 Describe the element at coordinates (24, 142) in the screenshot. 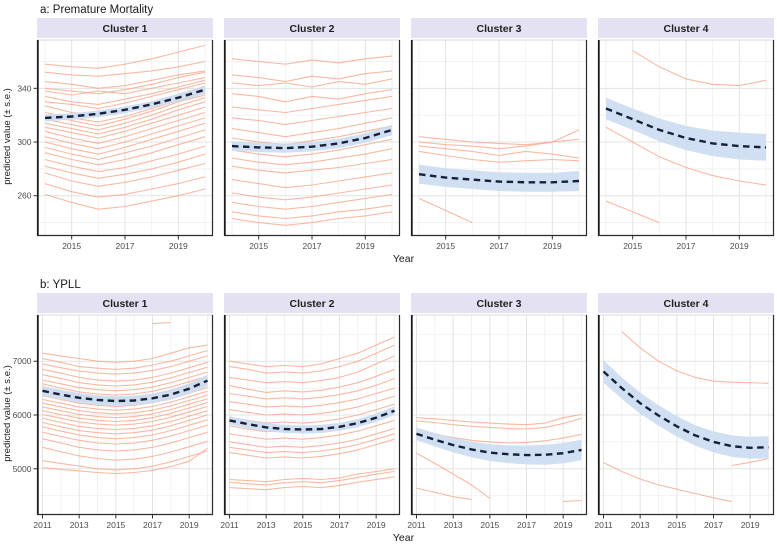

I see `y-tick-label: 300` at that location.